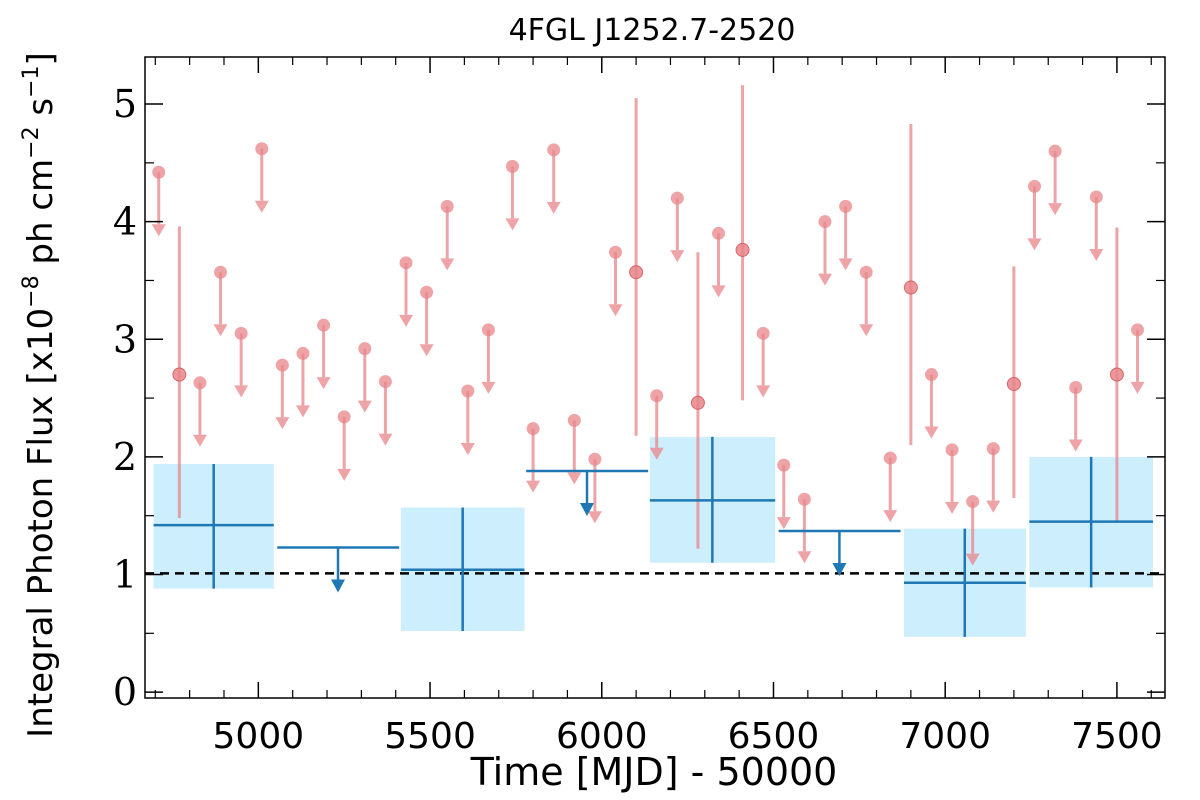 The width and height of the screenshot is (1200, 800). What do you see at coordinates (654, 772) in the screenshot?
I see `x-axis-label: Time [MJD] - 50000` at bounding box center [654, 772].